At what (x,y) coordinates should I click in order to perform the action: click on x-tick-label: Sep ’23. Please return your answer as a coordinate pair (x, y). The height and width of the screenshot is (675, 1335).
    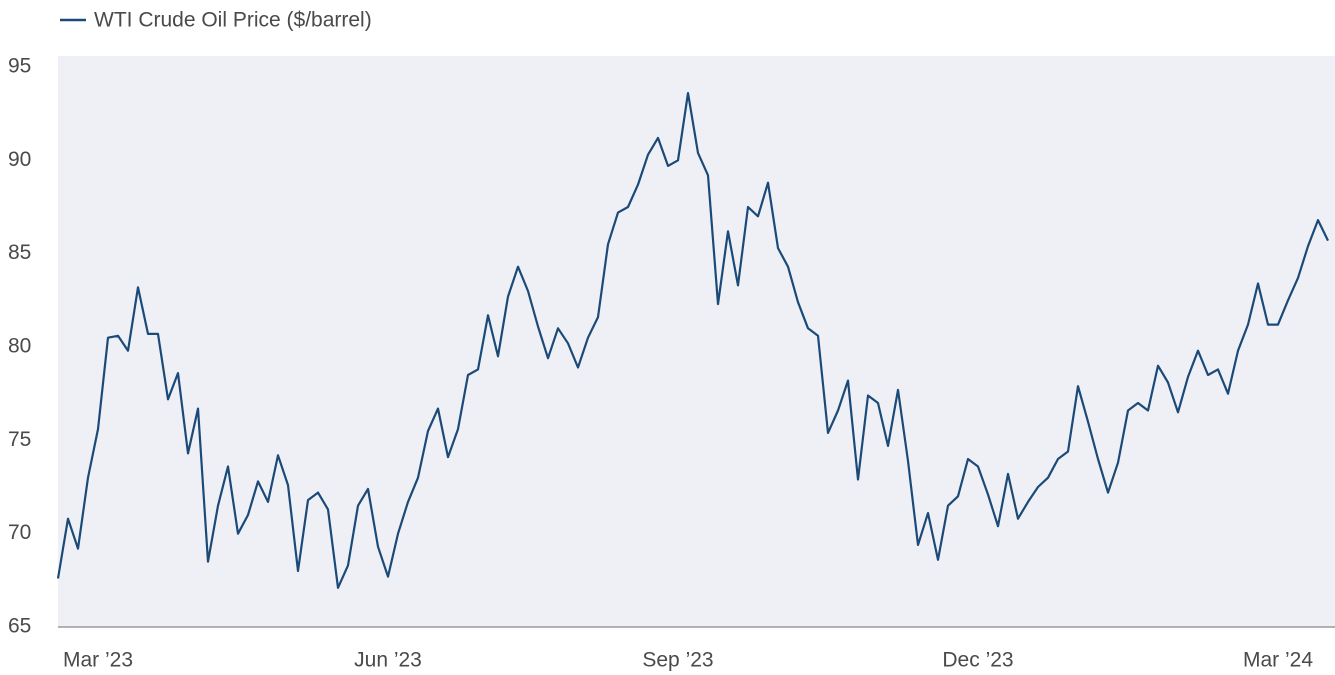
    Looking at the image, I should click on (677, 660).